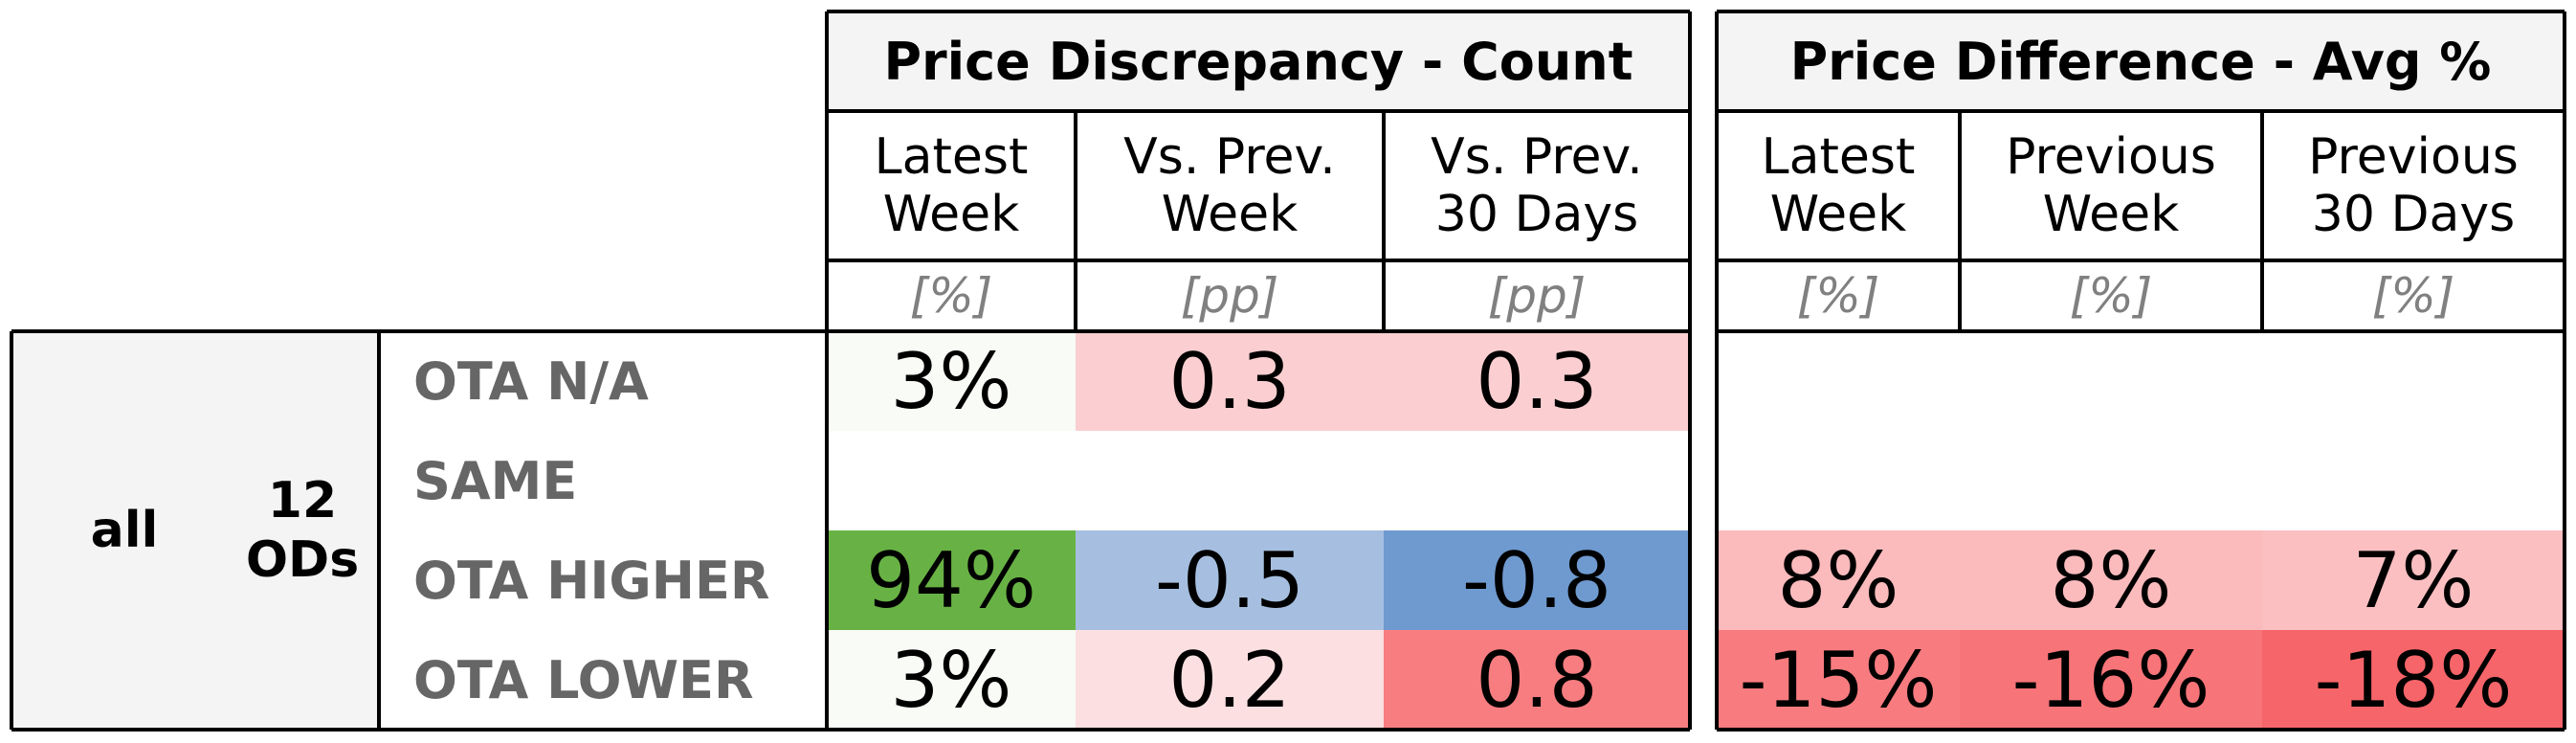 The width and height of the screenshot is (2576, 743). I want to click on section-title: Price Difference - Avg %, so click(2141, 61).